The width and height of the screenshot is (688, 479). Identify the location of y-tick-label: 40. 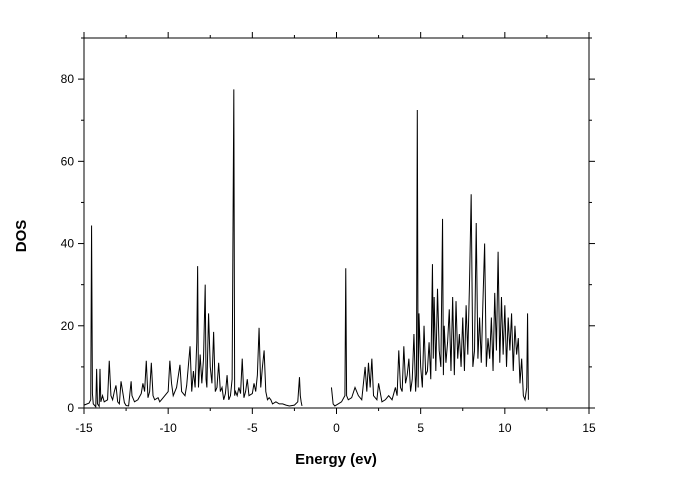
(68, 244).